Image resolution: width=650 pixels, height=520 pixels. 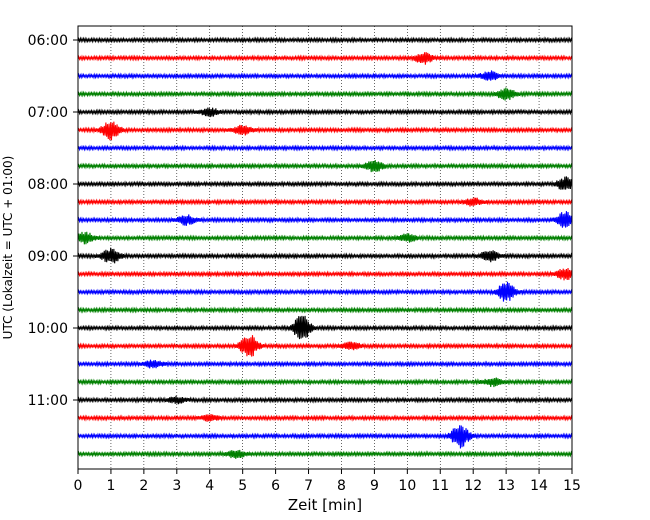 What do you see at coordinates (48, 113) in the screenshot?
I see `y-tick-label: 07:00` at bounding box center [48, 113].